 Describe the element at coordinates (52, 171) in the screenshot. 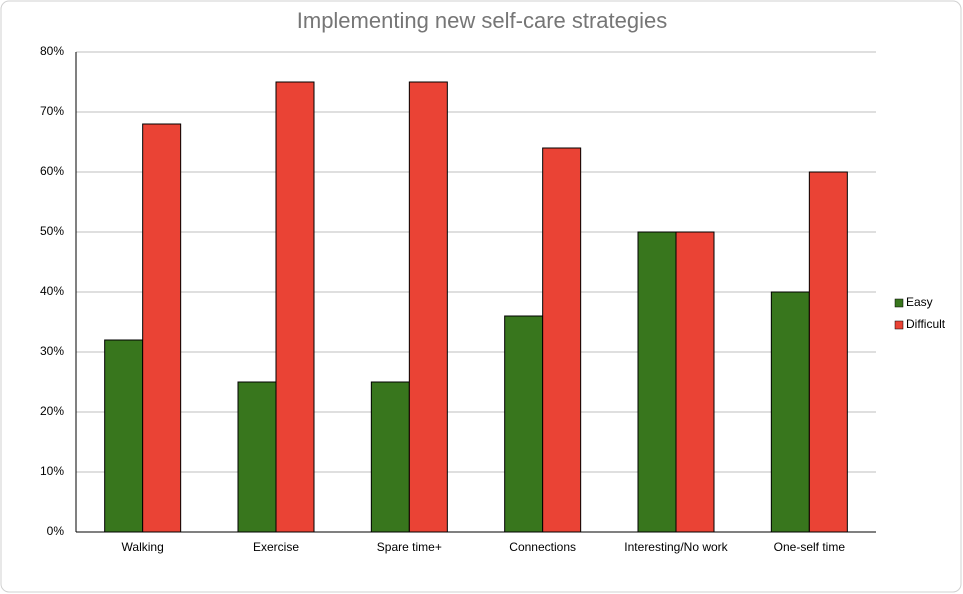

I see `y-tick-label: 60%` at that location.